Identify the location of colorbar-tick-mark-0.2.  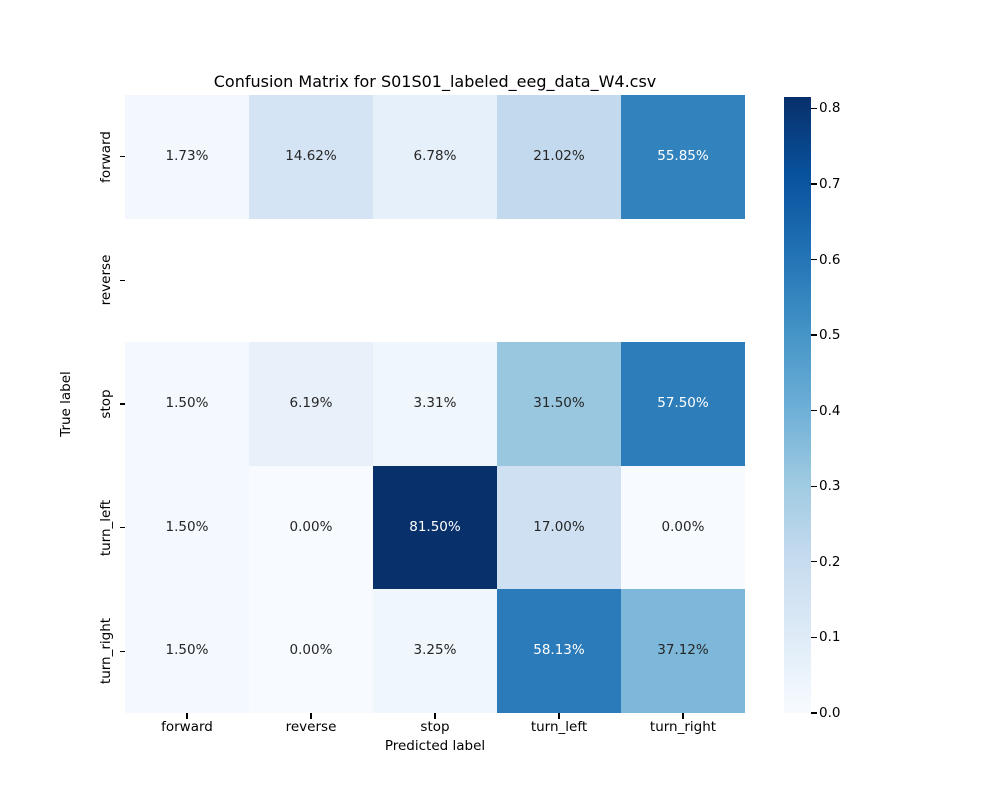
(814, 562).